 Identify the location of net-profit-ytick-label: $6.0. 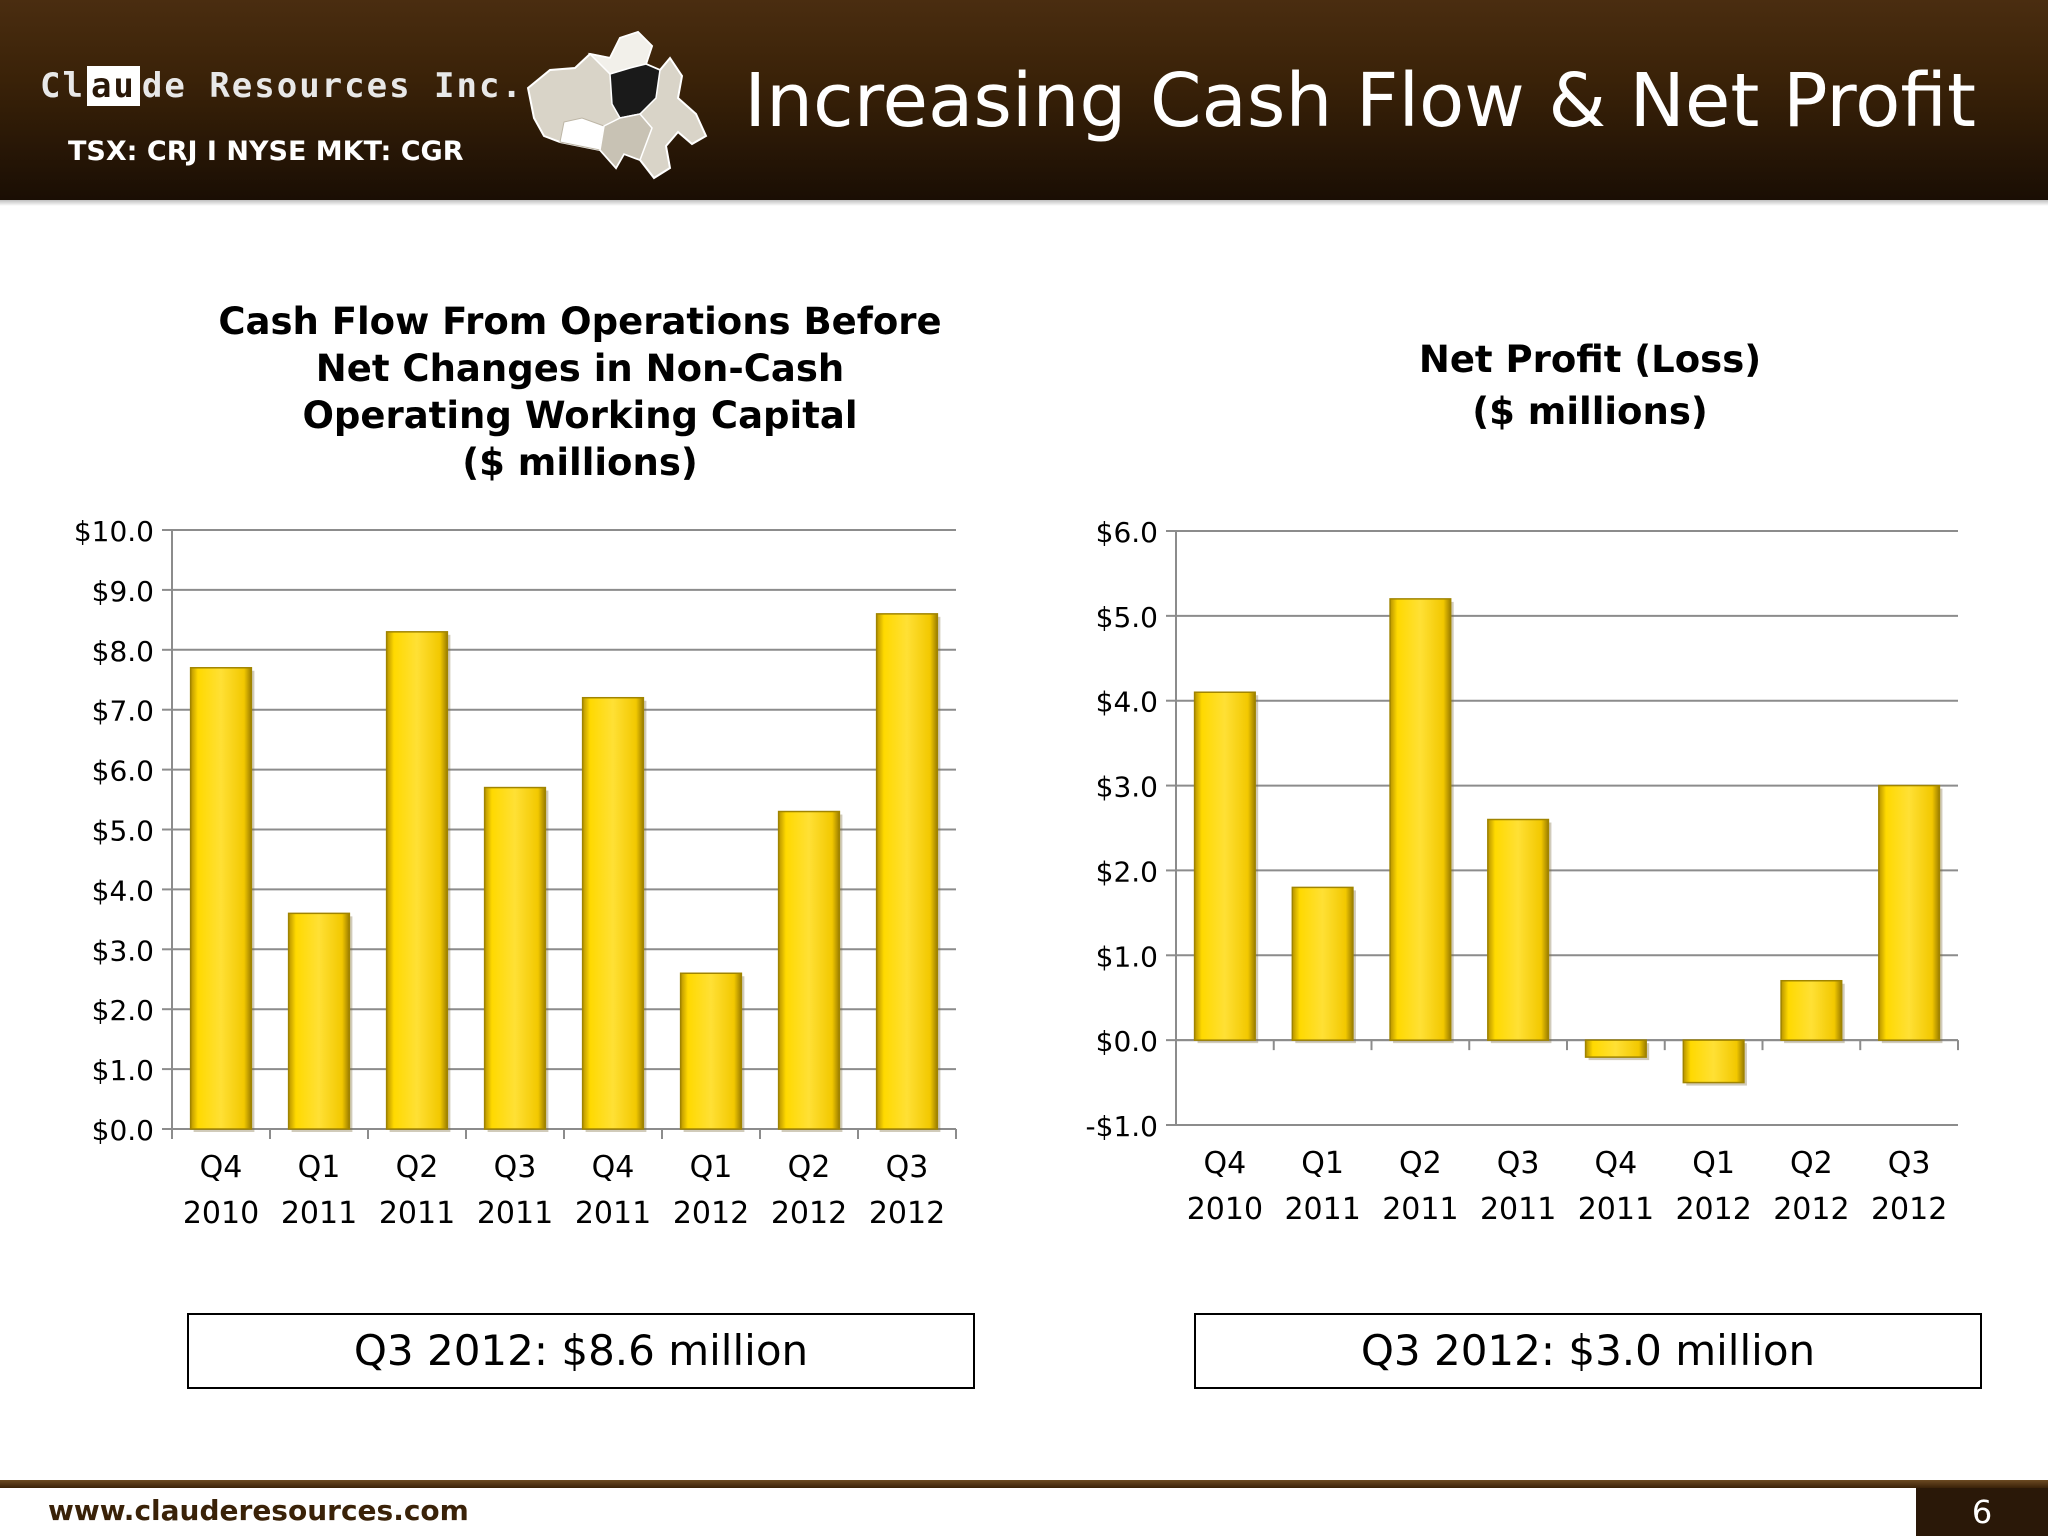
(1127, 532).